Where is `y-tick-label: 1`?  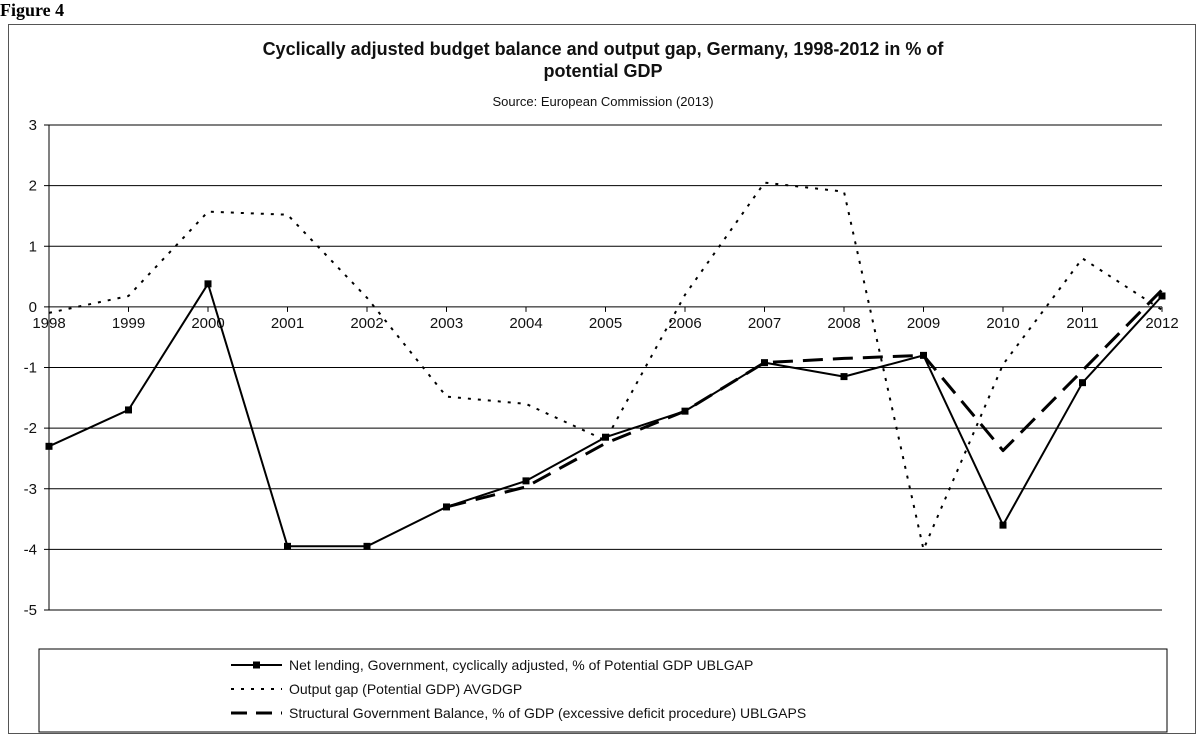
y-tick-label: 1 is located at coordinates (33, 246).